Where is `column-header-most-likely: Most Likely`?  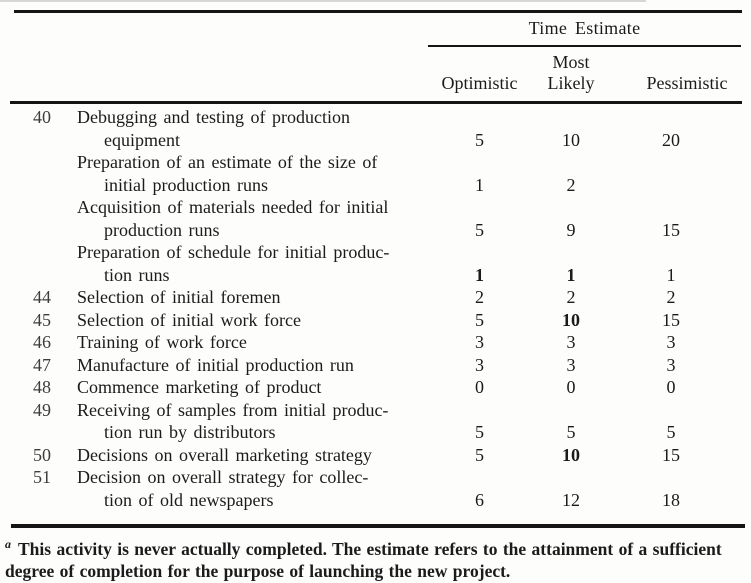
column-header-most-likely: Most Likely is located at coordinates (571, 74).